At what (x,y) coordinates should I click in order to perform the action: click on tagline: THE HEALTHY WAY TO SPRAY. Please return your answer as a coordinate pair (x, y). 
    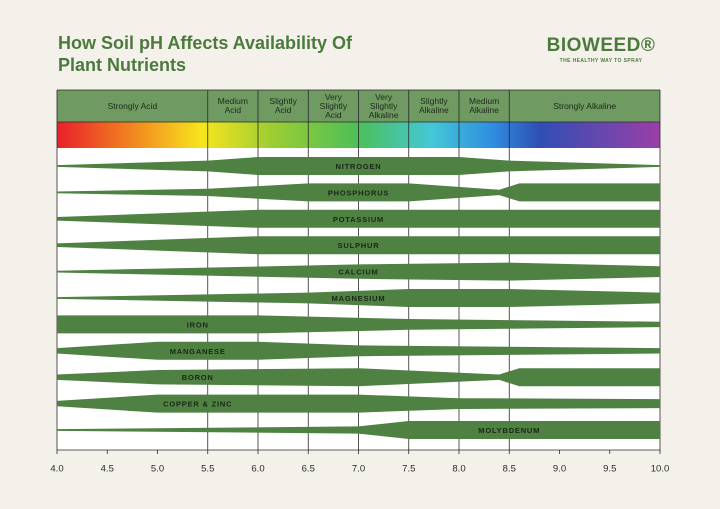
    Looking at the image, I should click on (601, 61).